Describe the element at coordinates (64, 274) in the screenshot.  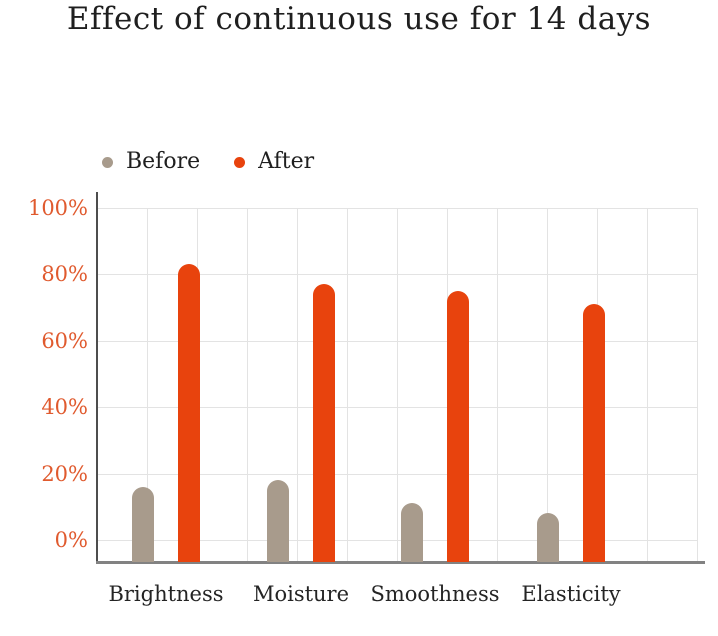
I see `y-axis-tick-label: 80%` at that location.